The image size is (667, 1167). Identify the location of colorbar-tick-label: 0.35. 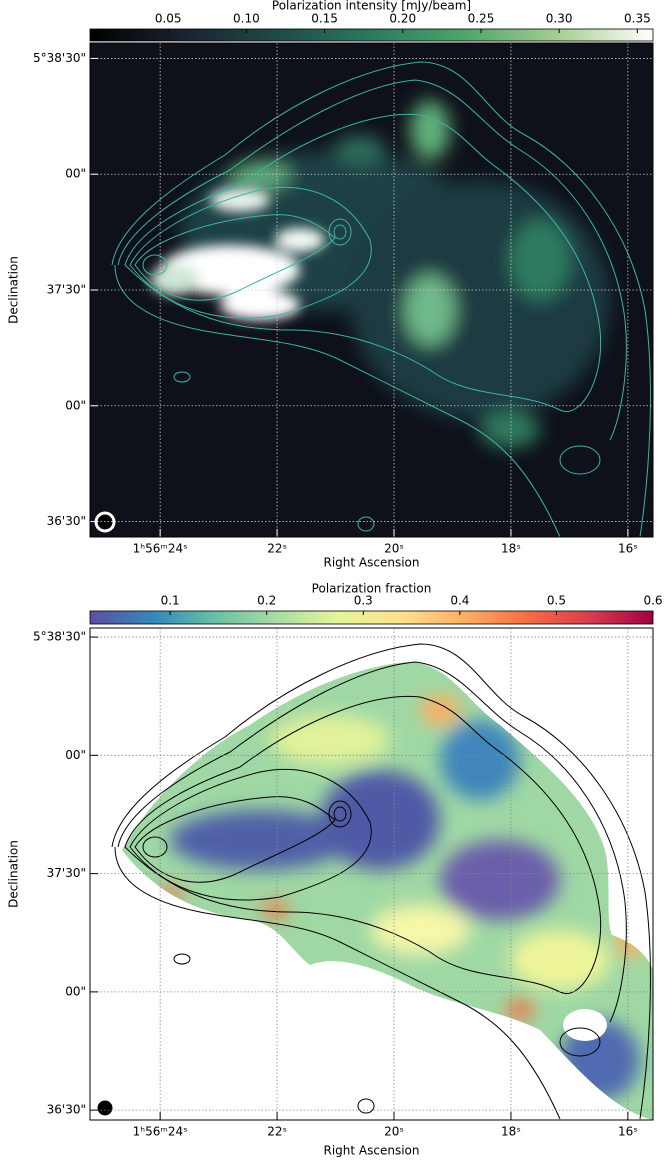
(637, 19).